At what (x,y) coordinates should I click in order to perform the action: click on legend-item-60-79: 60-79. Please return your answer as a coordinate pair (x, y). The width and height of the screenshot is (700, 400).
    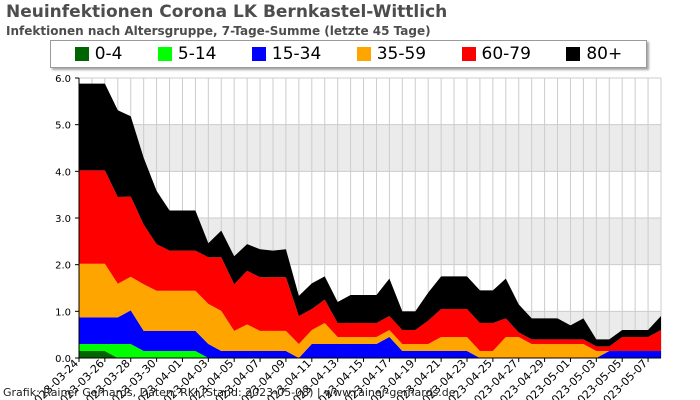
    Looking at the image, I should click on (496, 54).